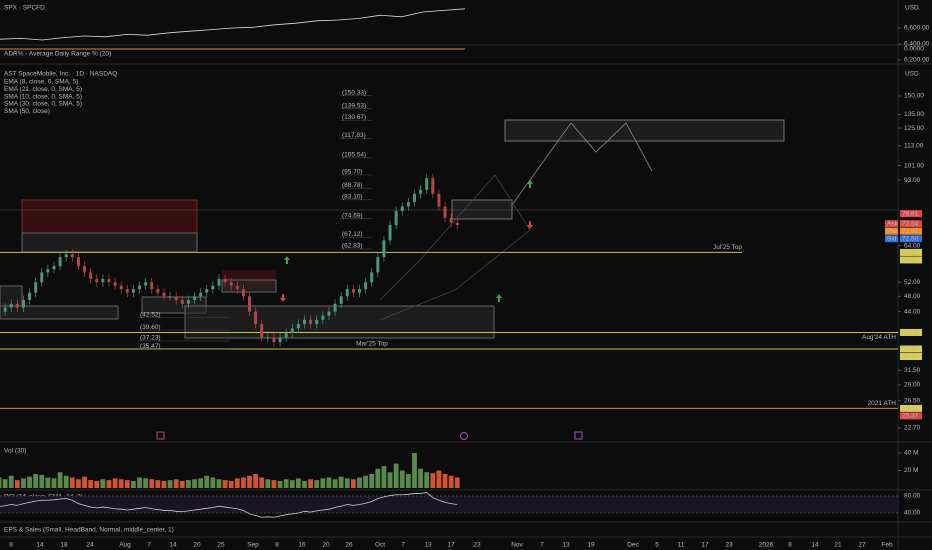  Describe the element at coordinates (893, 223) in the screenshot. I see `tag-prefix: Ask` at that location.